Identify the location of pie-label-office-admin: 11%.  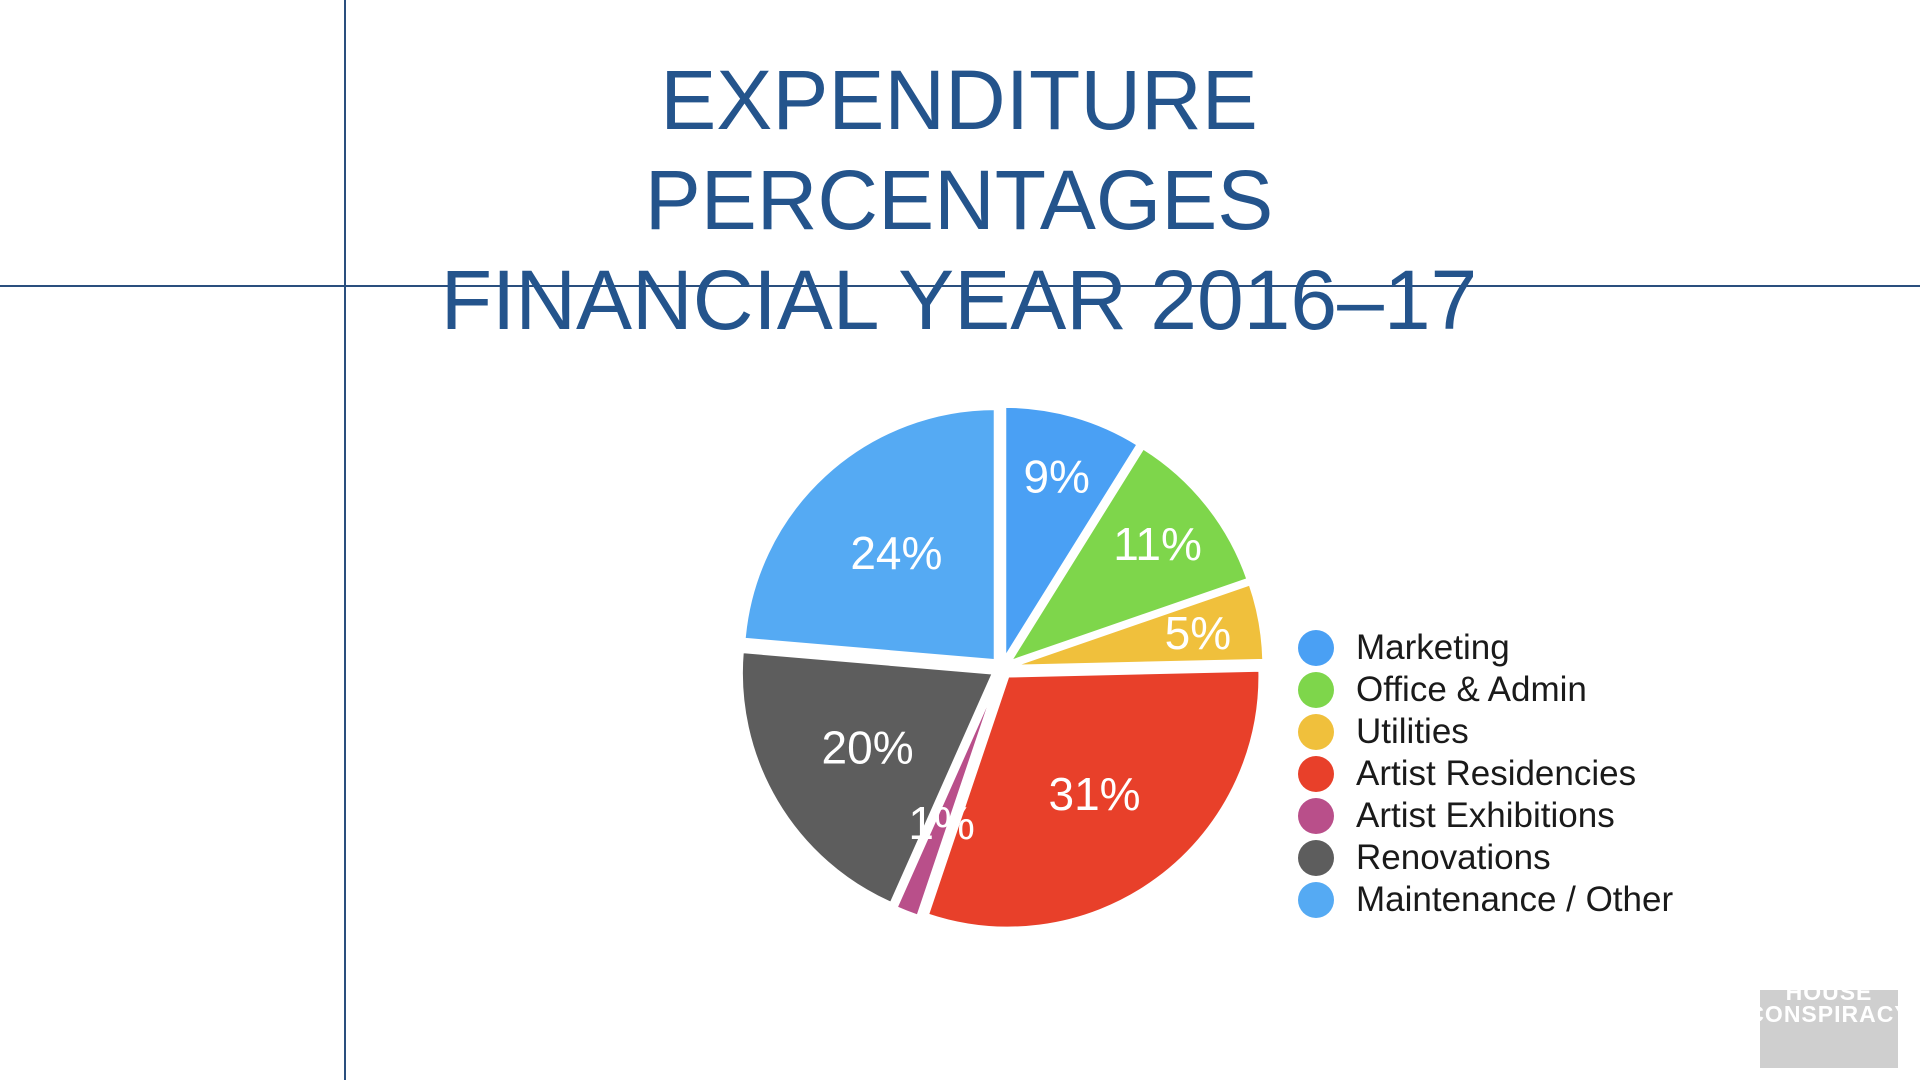
(1157, 544).